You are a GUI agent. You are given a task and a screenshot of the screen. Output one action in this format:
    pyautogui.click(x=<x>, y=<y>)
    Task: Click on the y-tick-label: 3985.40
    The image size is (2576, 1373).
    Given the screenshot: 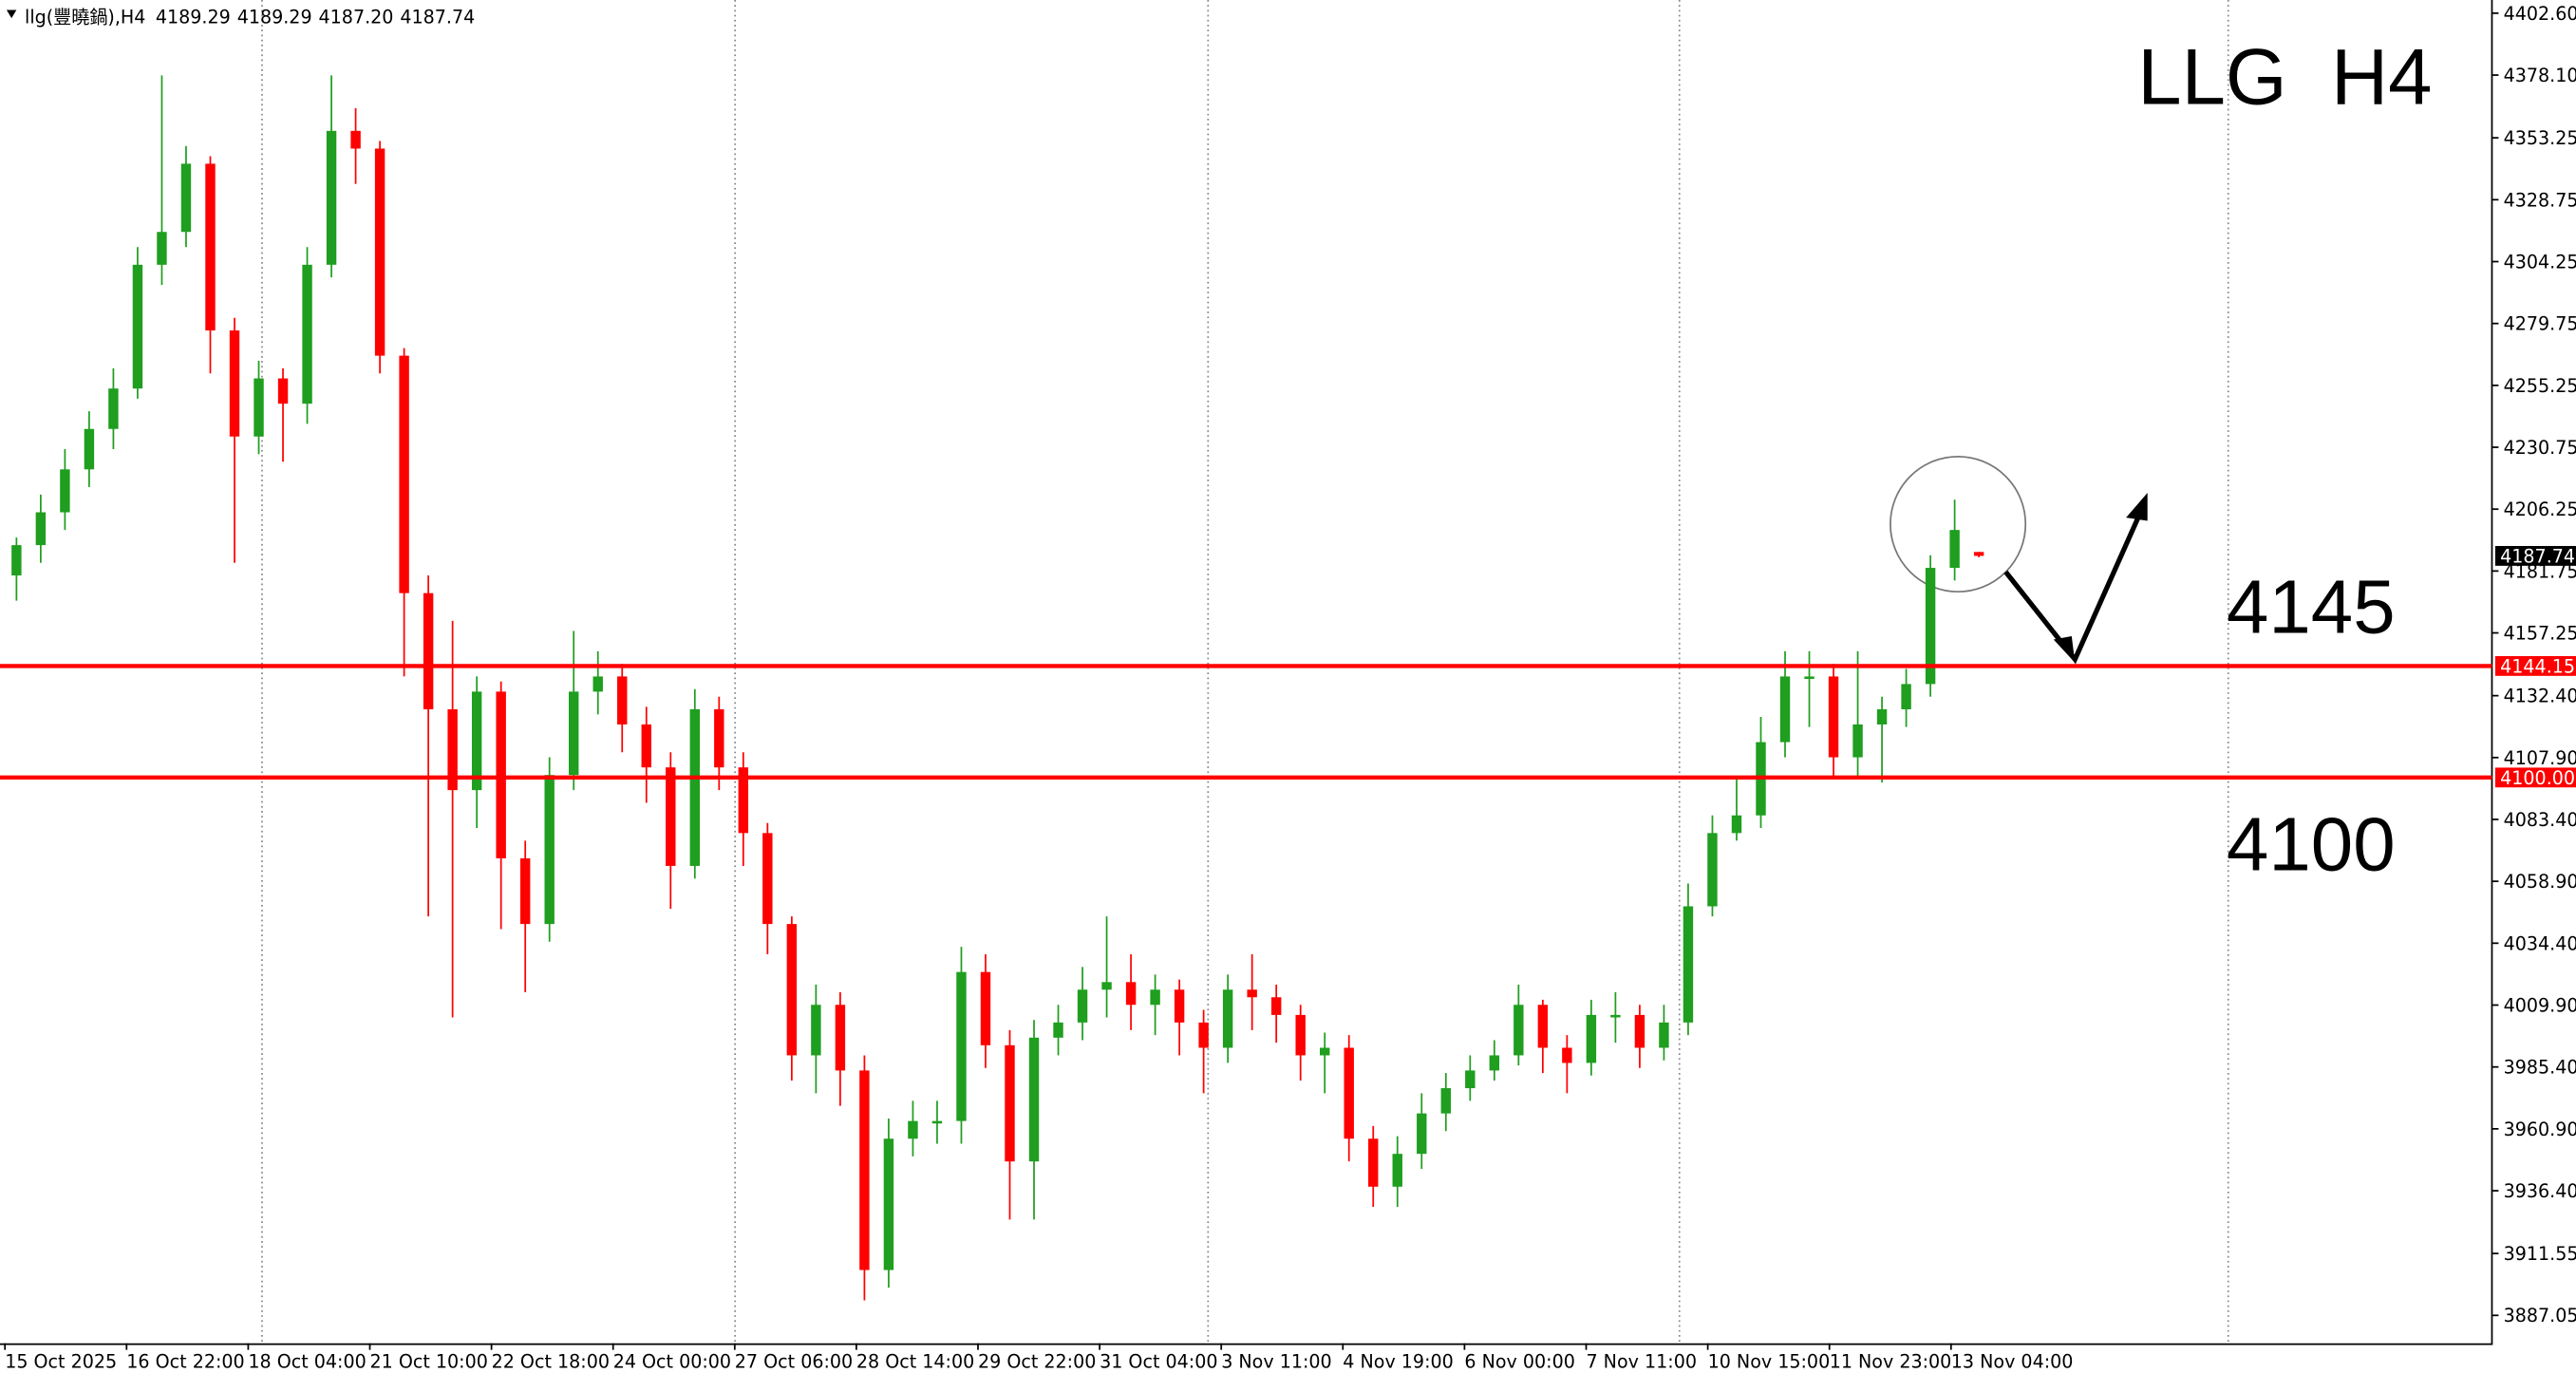 What is the action you would take?
    pyautogui.click(x=2540, y=1068)
    